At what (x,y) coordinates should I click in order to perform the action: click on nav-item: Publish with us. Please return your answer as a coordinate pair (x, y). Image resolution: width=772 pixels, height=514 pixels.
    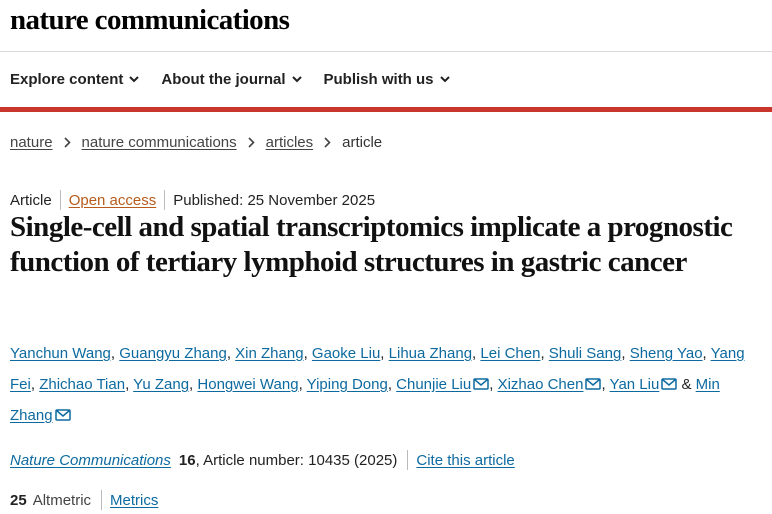
    Looking at the image, I should click on (387, 79).